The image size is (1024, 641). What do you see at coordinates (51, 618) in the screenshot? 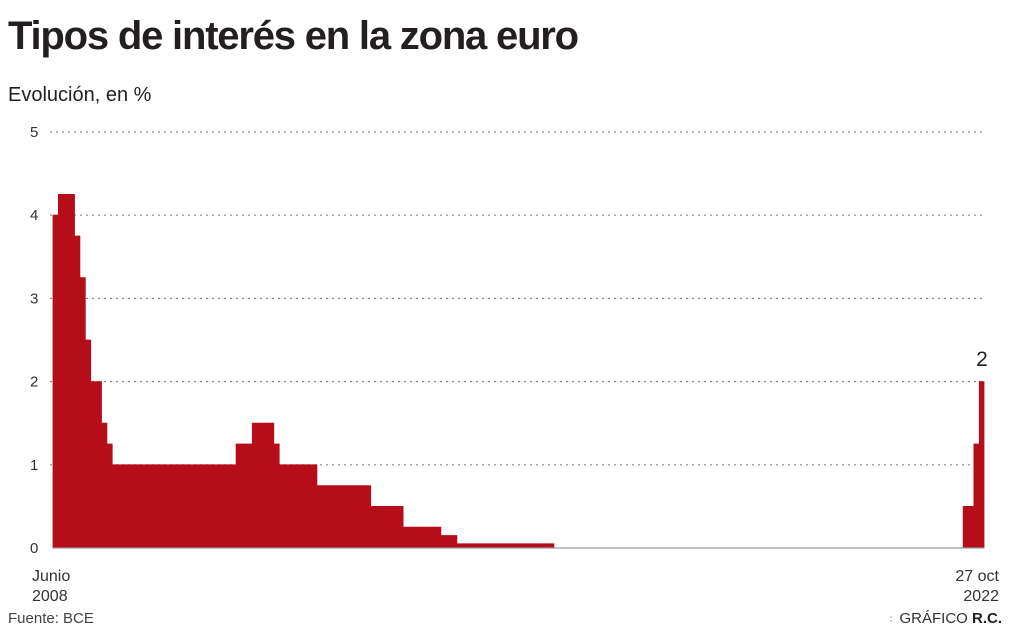
I see `source-note: Fuente: BCE` at bounding box center [51, 618].